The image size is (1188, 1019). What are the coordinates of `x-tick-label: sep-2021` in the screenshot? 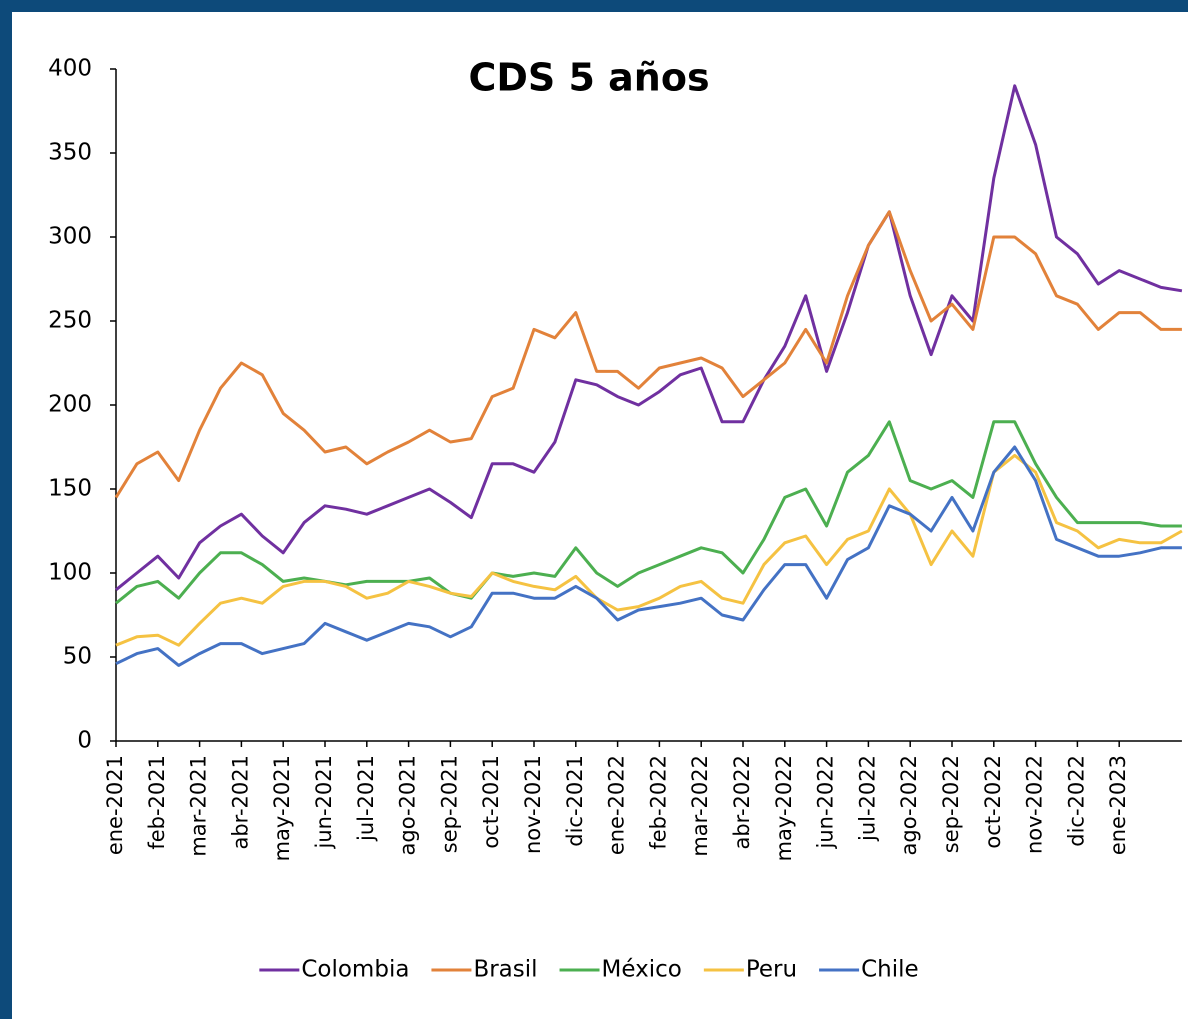 It's located at (449, 804).